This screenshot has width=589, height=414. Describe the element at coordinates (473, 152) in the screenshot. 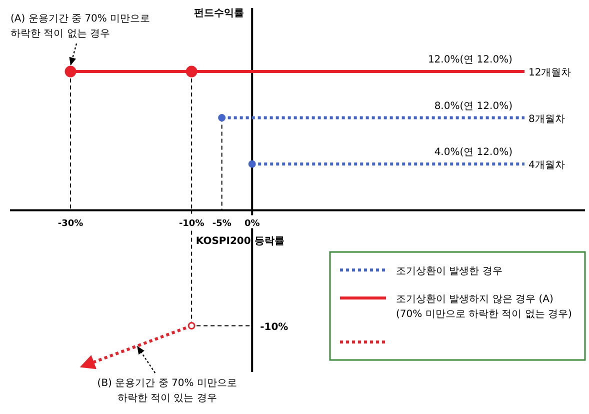

I see `data-label: 4.0%(연 12.0%)` at that location.